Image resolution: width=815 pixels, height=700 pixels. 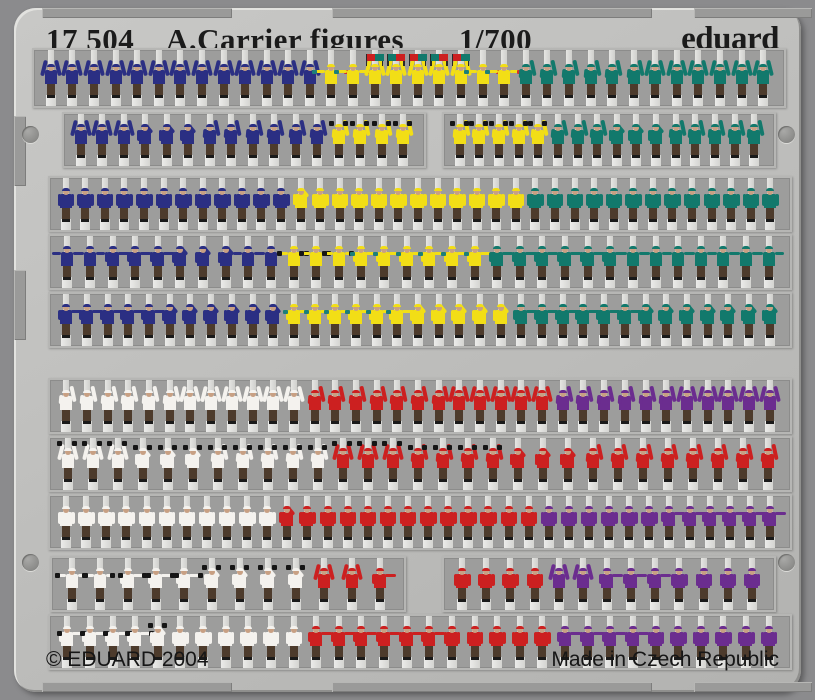 I want to click on figure-signal-flag, so click(x=371, y=57).